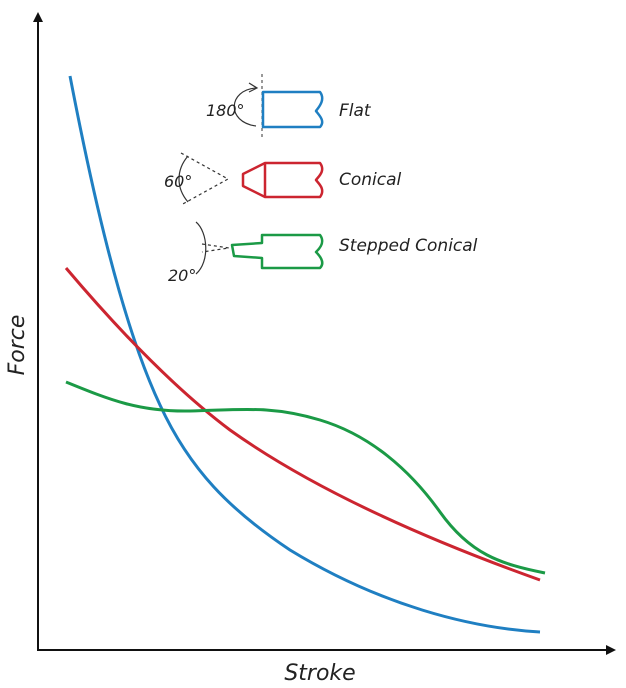 The width and height of the screenshot is (626, 688). I want to click on stepped-angle-label: 20°, so click(182, 275).